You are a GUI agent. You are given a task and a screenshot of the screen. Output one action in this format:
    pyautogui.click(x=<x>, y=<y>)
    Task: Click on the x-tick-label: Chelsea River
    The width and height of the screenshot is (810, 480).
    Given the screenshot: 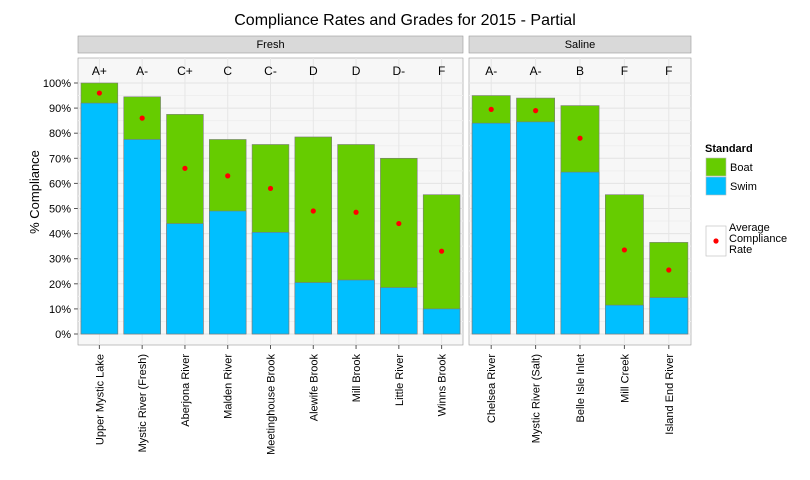 What is the action you would take?
    pyautogui.click(x=492, y=388)
    